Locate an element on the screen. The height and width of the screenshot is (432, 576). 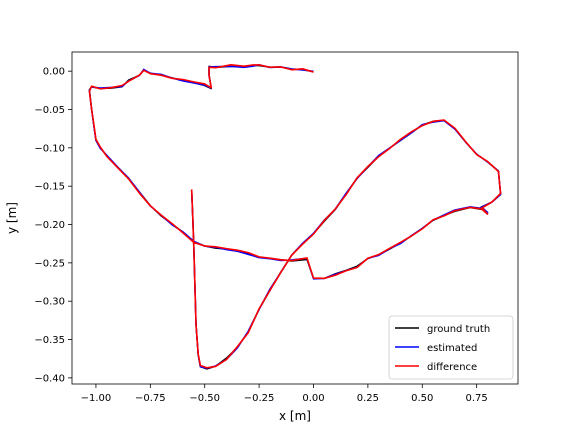
x-tick-label: −0.75 is located at coordinates (150, 398).